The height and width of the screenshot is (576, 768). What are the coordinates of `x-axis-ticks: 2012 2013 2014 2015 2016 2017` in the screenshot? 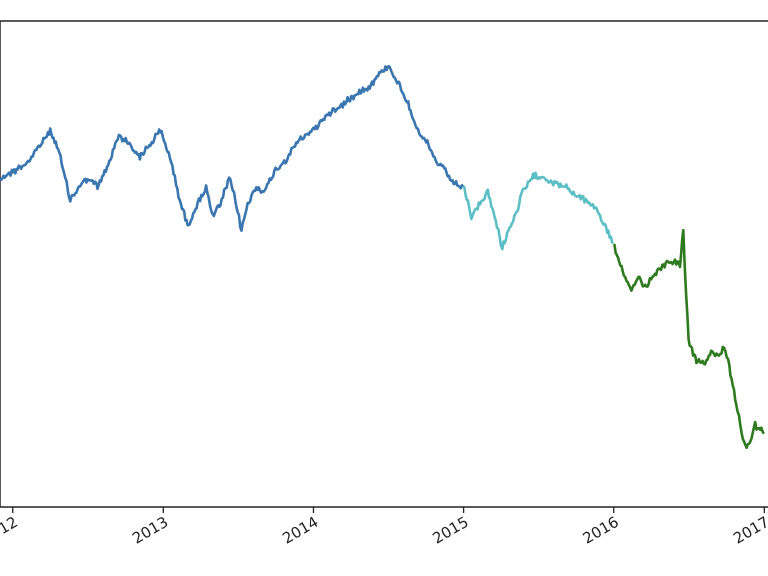 It's located at (384, 527).